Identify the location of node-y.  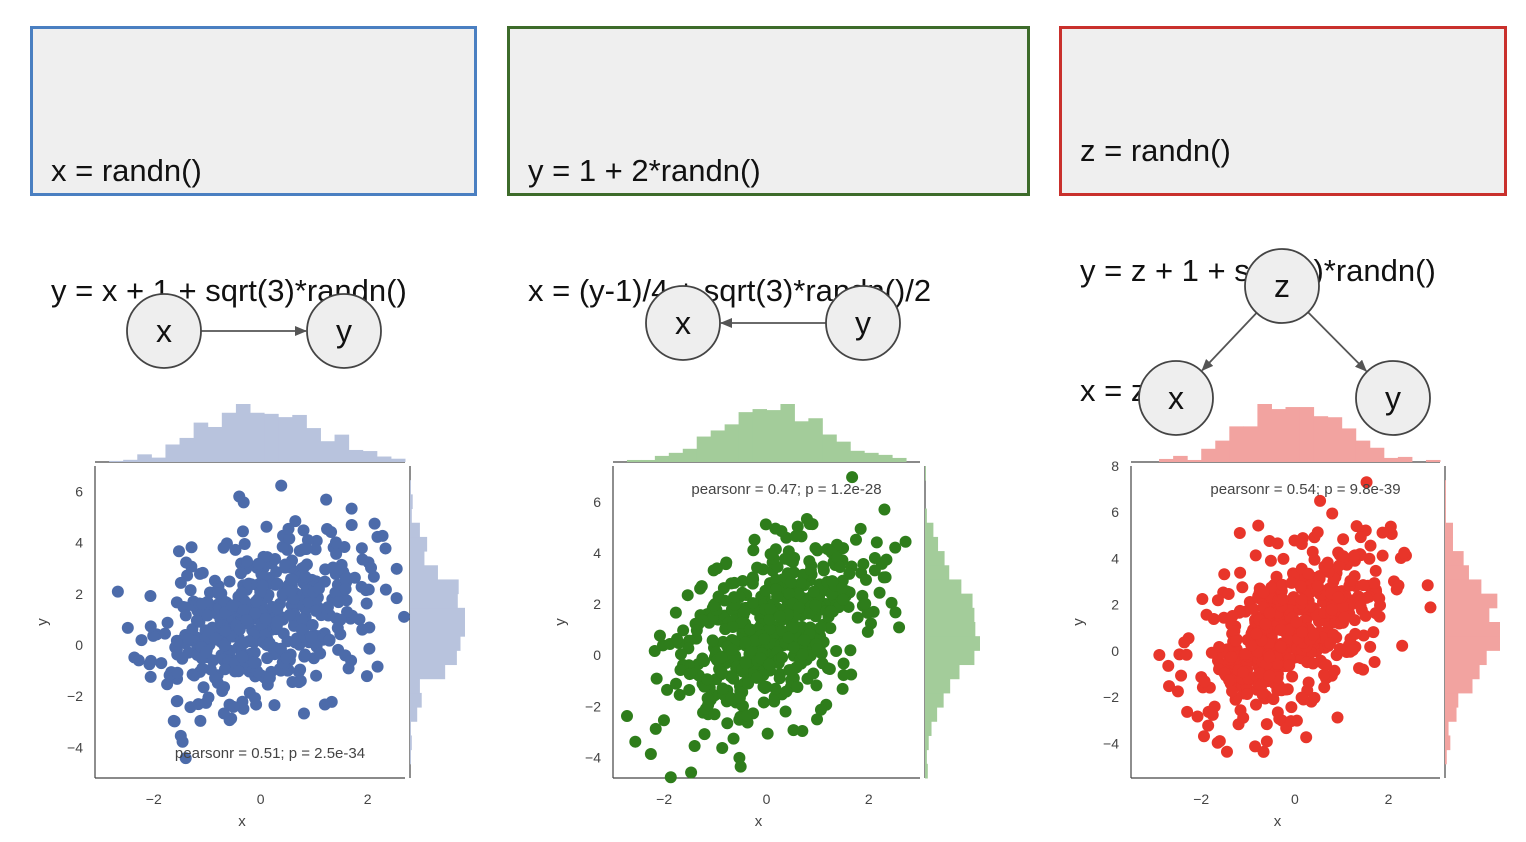
(863, 323).